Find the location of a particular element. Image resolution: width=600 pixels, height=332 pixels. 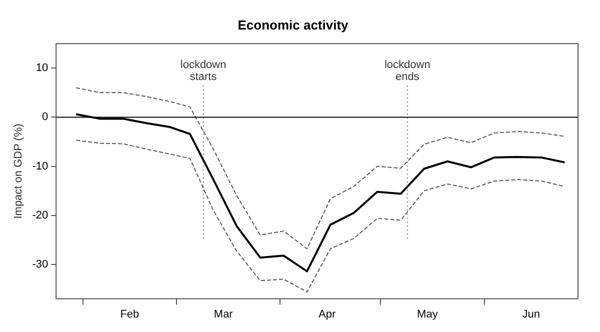

y-tick-label: -30 is located at coordinates (40, 264).